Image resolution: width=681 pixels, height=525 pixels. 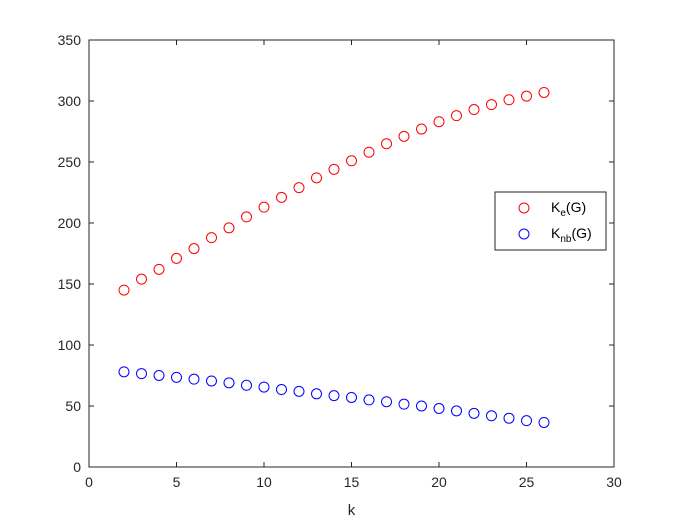 What do you see at coordinates (70, 345) in the screenshot?
I see `y-tick-label: 100` at bounding box center [70, 345].